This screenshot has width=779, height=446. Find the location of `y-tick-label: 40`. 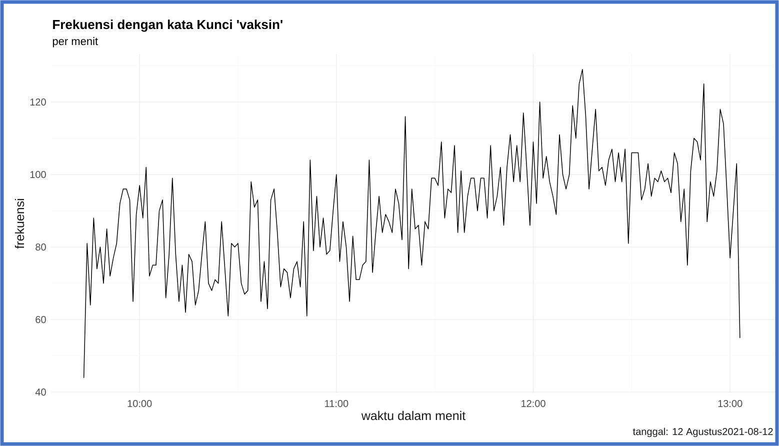

y-tick-label: 40 is located at coordinates (40, 392).